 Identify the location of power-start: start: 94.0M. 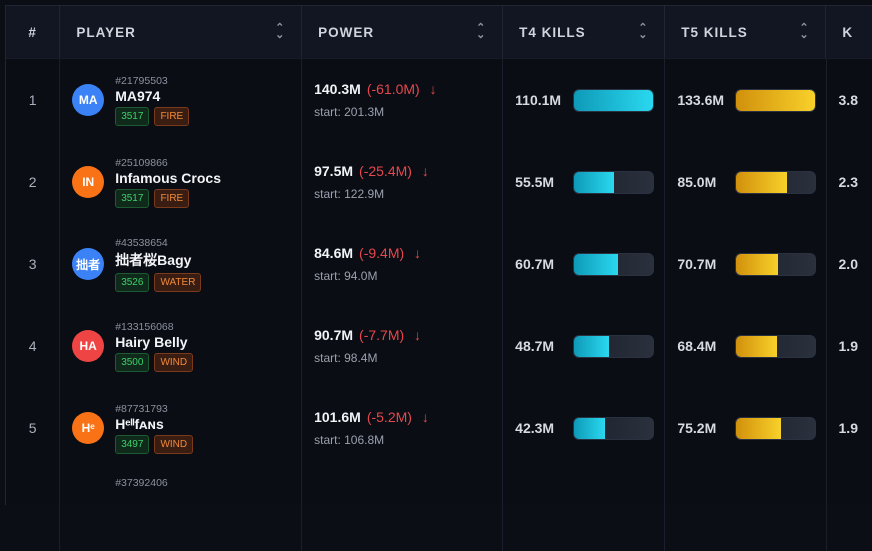
(346, 276).